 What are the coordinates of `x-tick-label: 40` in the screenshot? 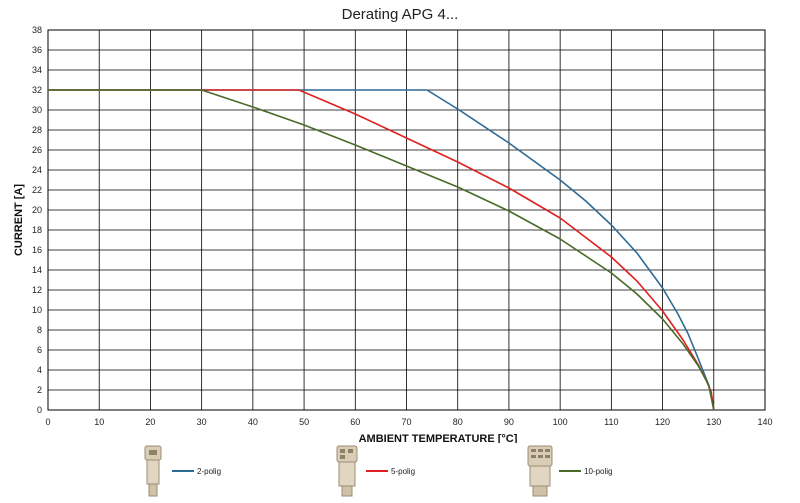 It's located at (253, 422).